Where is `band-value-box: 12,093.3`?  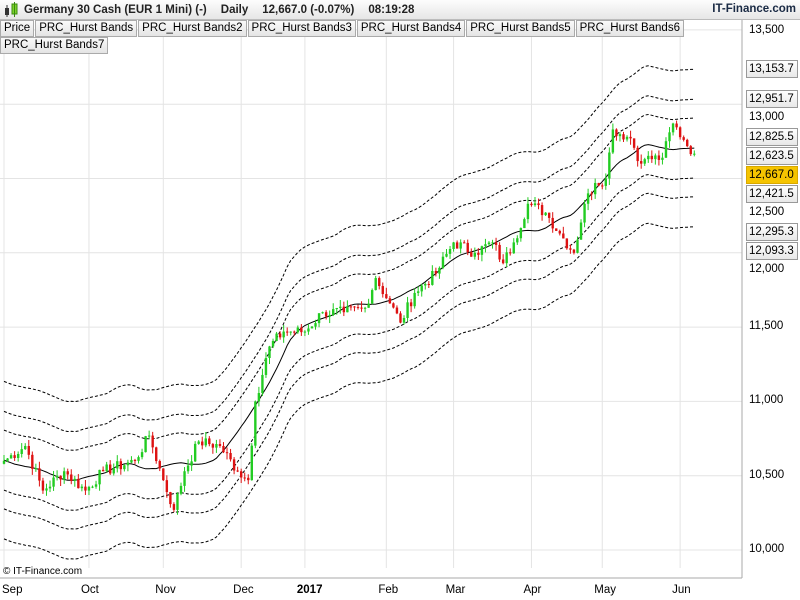 band-value-box: 12,093.3 is located at coordinates (772, 251).